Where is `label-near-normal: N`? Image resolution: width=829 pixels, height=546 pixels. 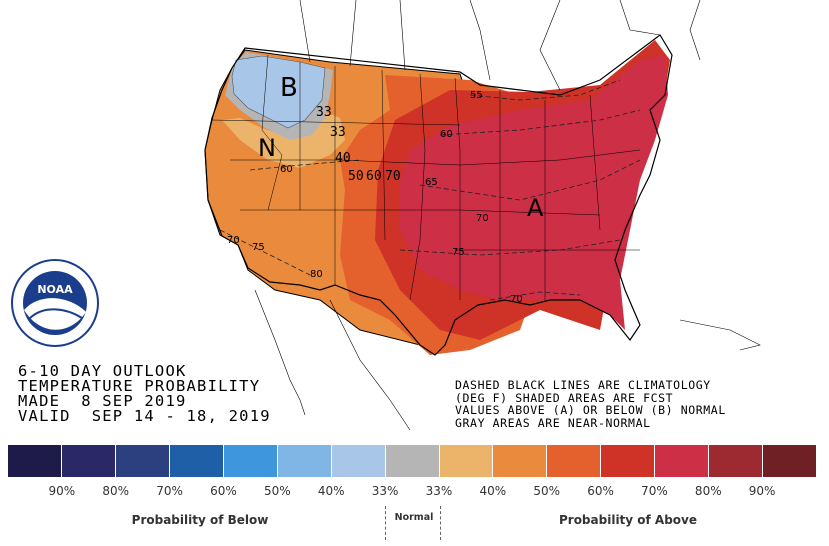 label-near-normal: N is located at coordinates (267, 148).